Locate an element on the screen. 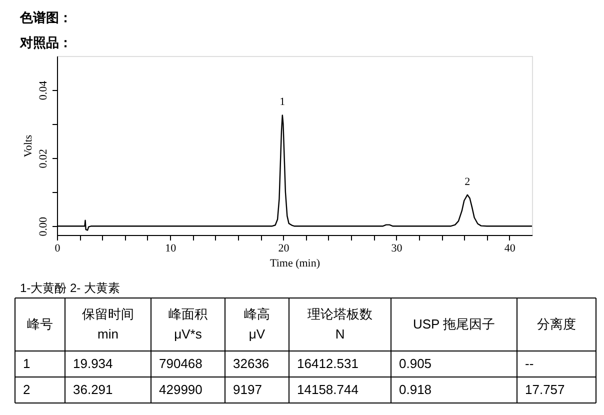  text: 19.934 is located at coordinates (93, 363).